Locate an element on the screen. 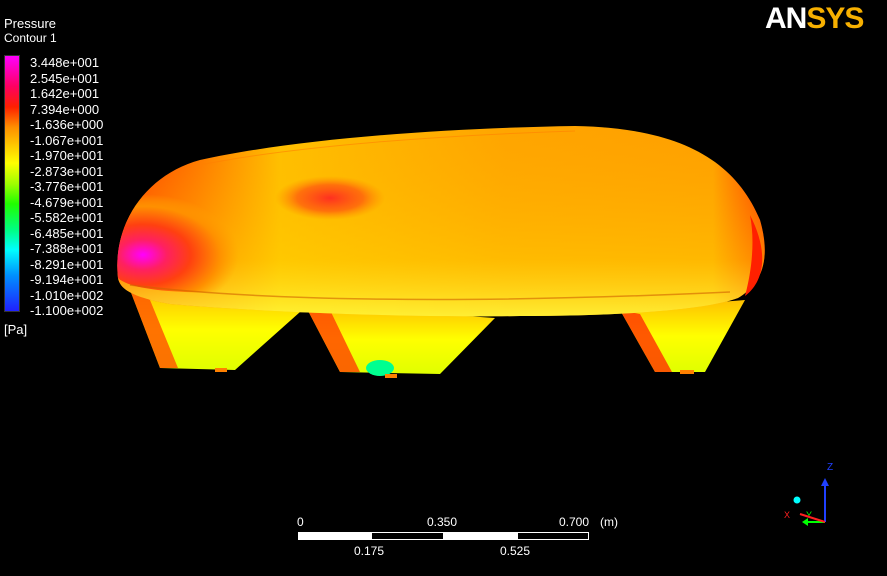 The image size is (887, 576). scale-label-700: 0.700 is located at coordinates (574, 522).